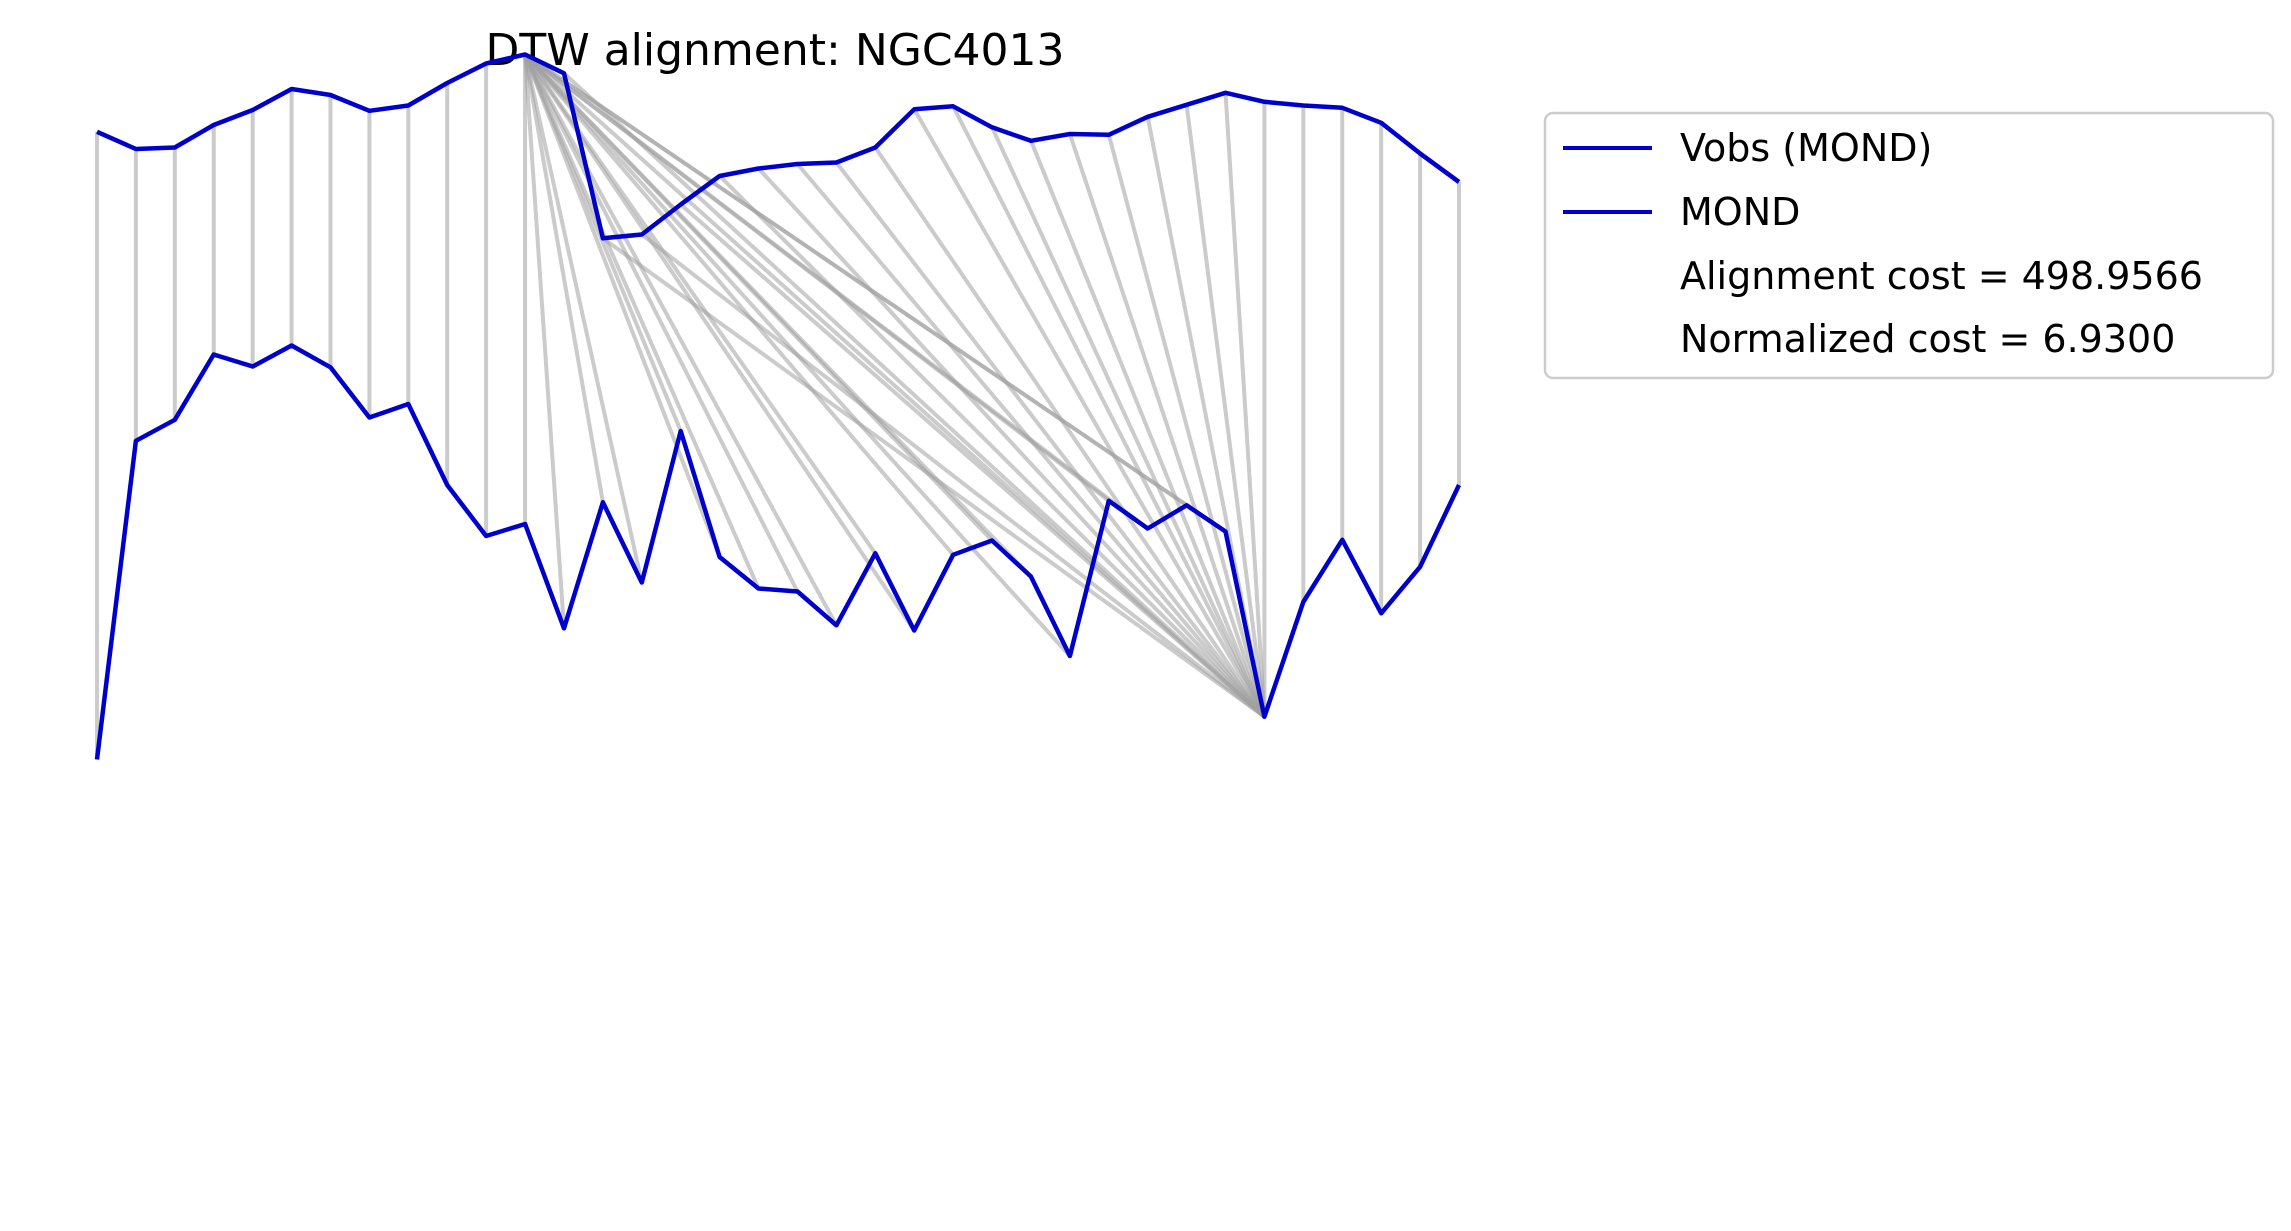 The image size is (2291, 1231). I want to click on legend-frame, so click(1909, 245).